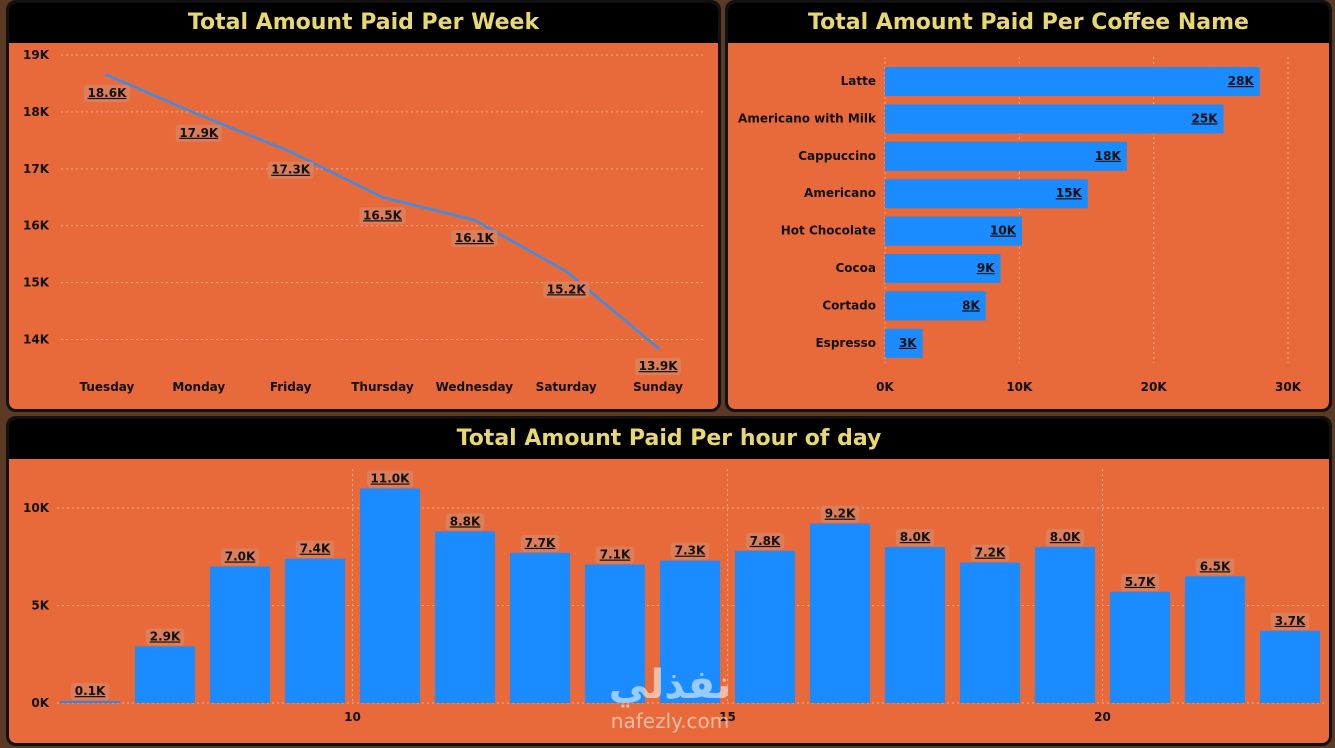 Image resolution: width=1335 pixels, height=748 pixels. I want to click on coffee-category-label: Cortado, so click(849, 305).